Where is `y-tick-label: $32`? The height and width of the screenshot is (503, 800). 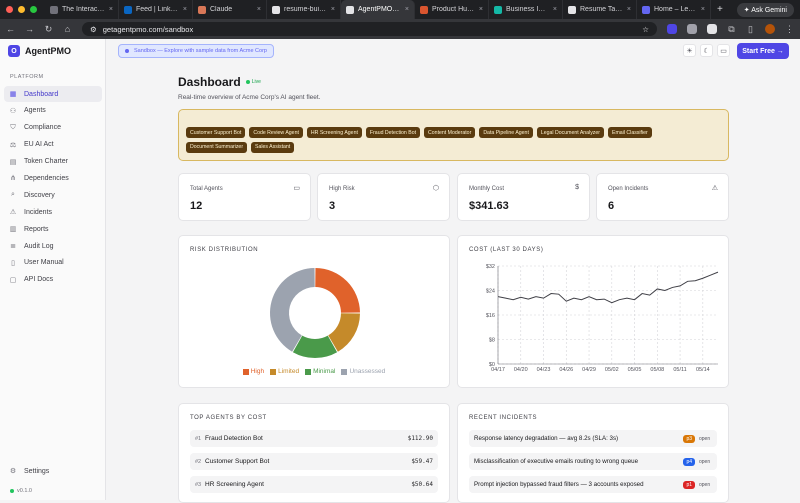 y-tick-label: $32 is located at coordinates (490, 267).